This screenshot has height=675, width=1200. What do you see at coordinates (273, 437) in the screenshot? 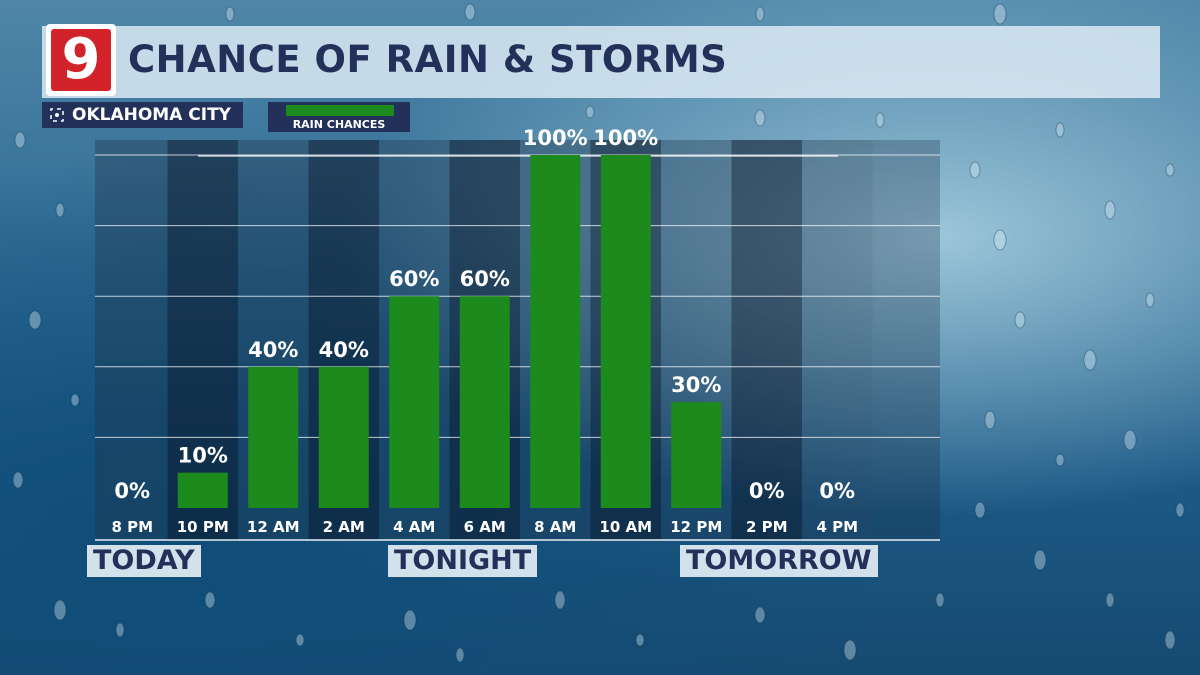
I see `bar-12-am` at bounding box center [273, 437].